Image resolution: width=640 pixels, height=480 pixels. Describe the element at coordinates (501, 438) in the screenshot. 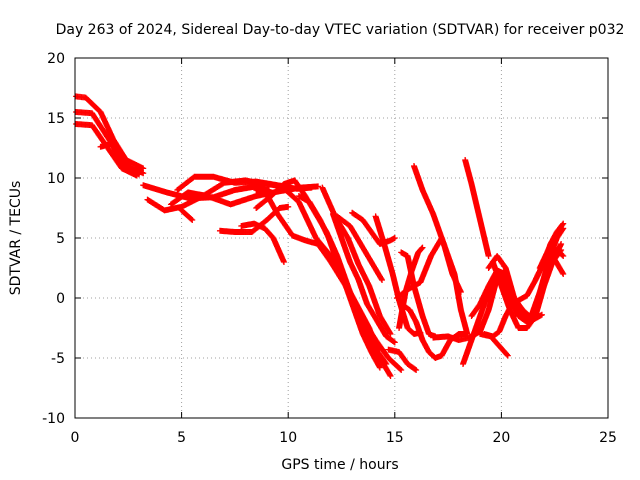

I see `x-tick-label: 20` at that location.